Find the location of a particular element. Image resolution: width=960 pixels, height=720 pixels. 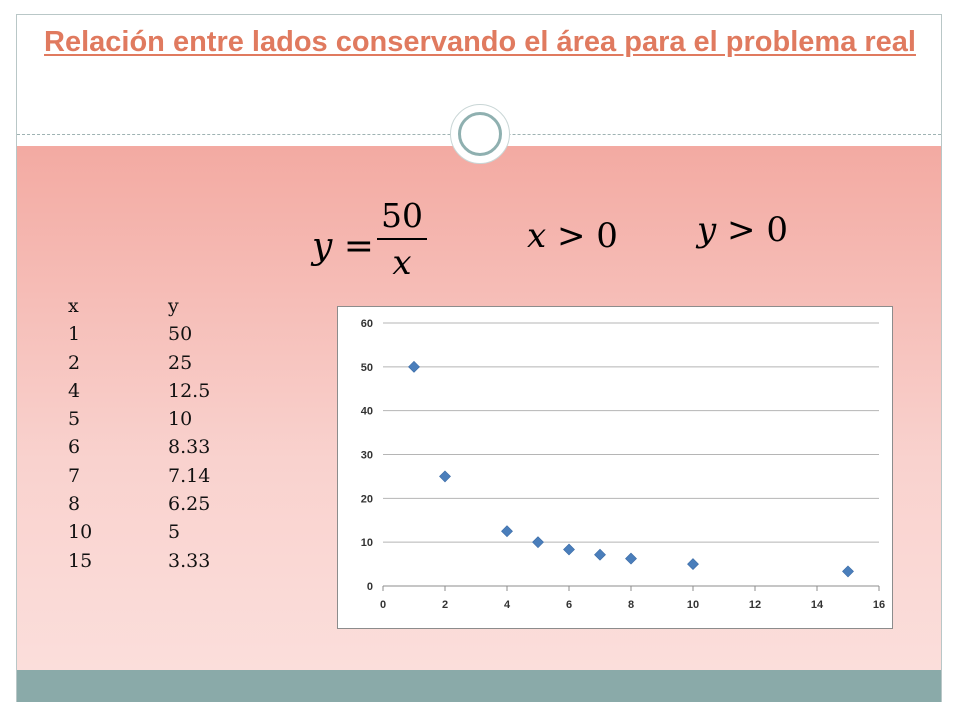

table-cell-x: 7 is located at coordinates (74, 475).